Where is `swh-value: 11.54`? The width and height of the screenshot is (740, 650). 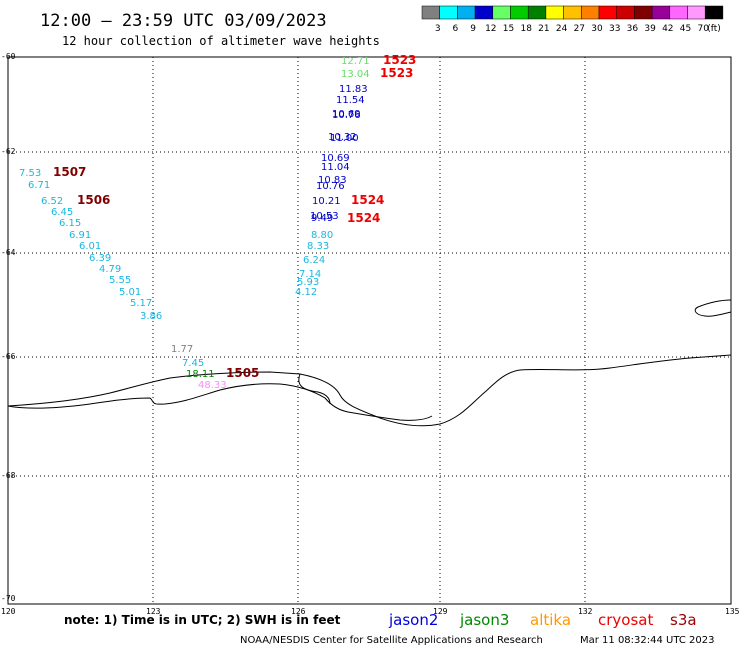
swh-value: 11.54 is located at coordinates (350, 100).